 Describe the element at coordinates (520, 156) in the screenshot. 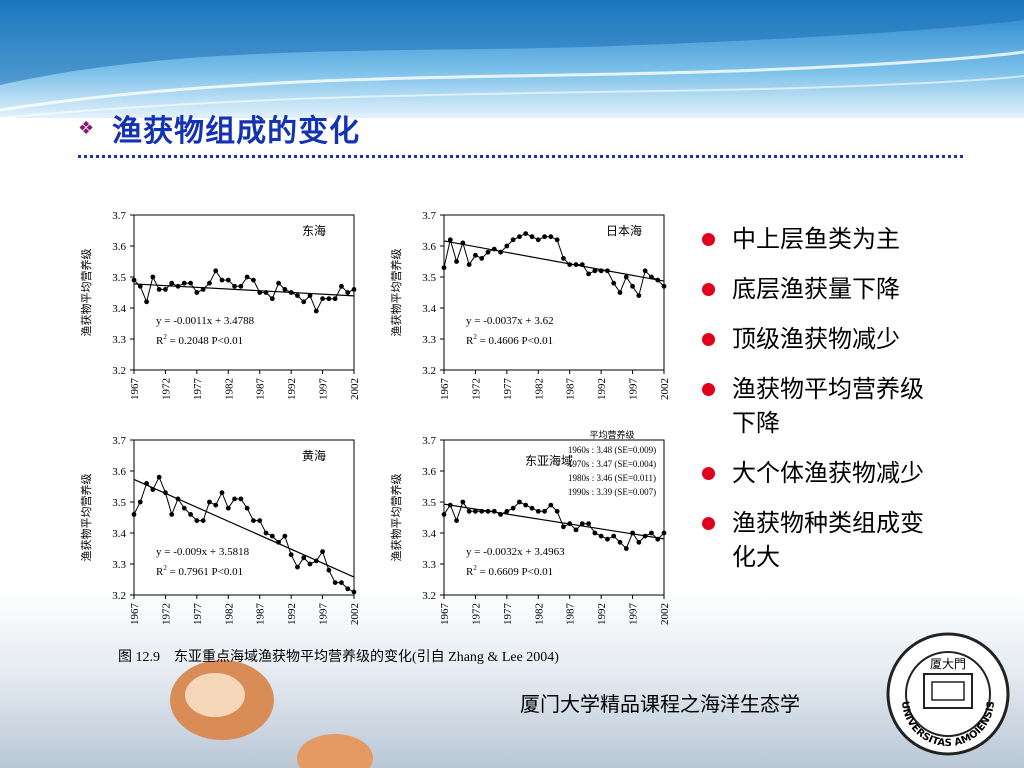

I see `title-divider` at that location.